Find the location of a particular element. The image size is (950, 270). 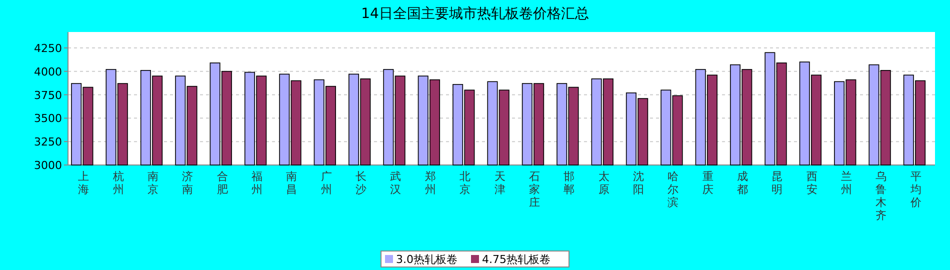

x-tick-label: 邯郸 is located at coordinates (569, 183).